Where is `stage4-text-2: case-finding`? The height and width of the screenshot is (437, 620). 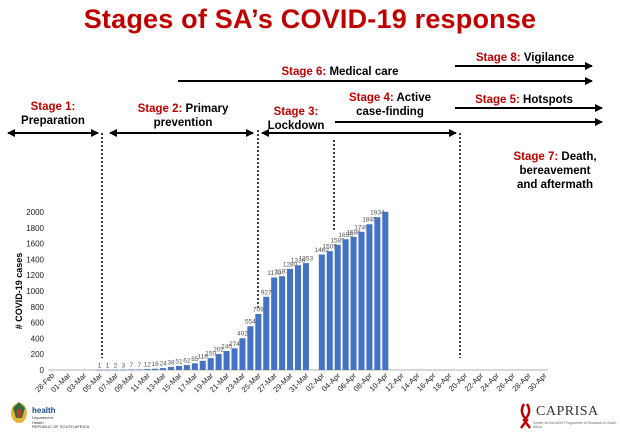 stage4-text-2: case-finding is located at coordinates (390, 112).